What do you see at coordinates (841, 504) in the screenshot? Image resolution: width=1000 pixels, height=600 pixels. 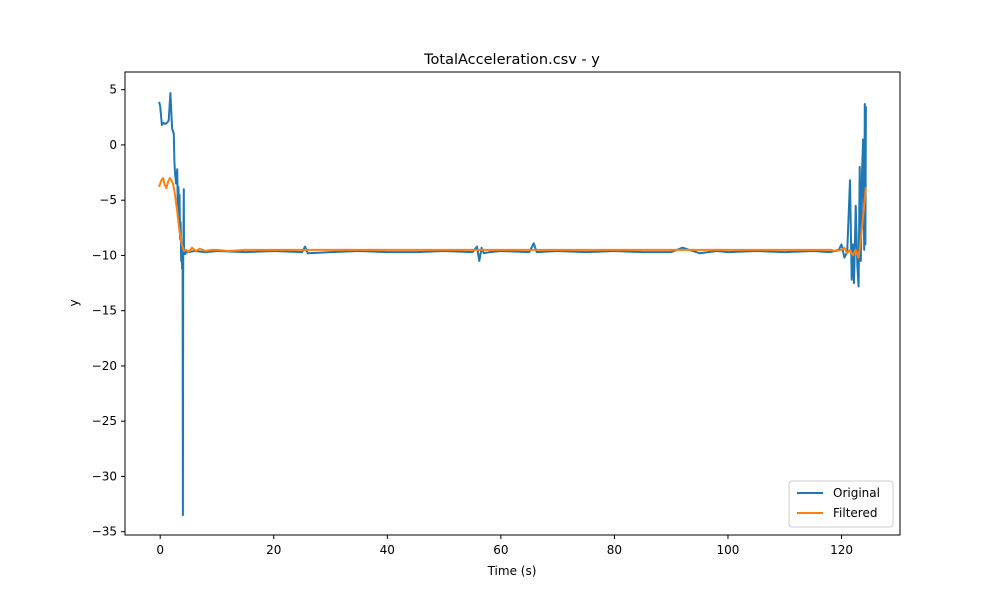 I see `legend: Original Filtered` at bounding box center [841, 504].